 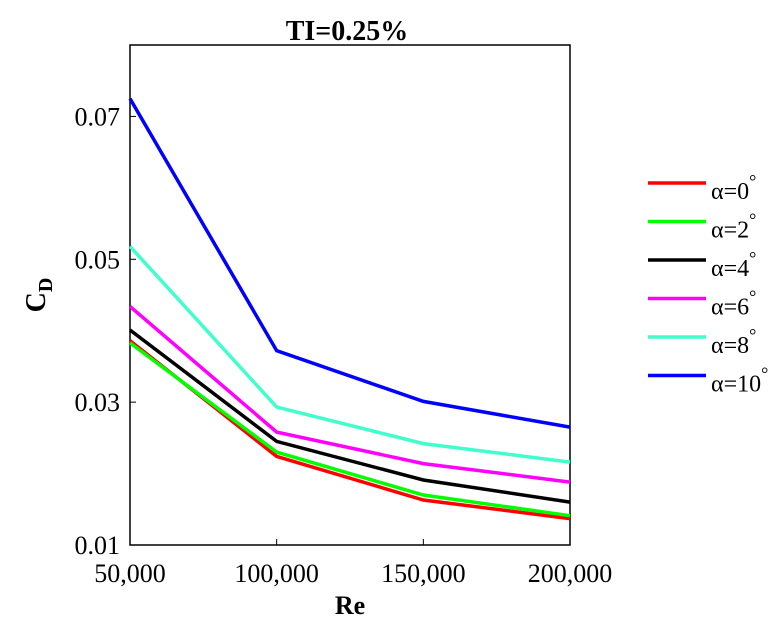 I want to click on legend-label-1: α=2°, so click(x=733, y=227).